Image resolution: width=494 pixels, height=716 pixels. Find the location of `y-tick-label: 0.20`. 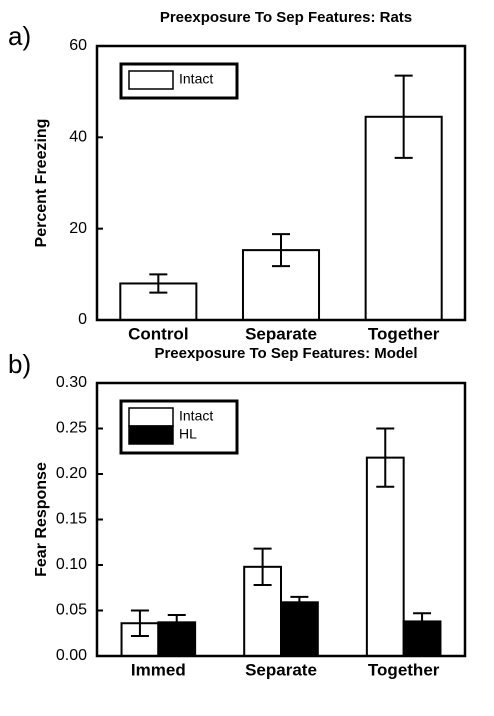

y-tick-label: 0.20 is located at coordinates (71, 473).